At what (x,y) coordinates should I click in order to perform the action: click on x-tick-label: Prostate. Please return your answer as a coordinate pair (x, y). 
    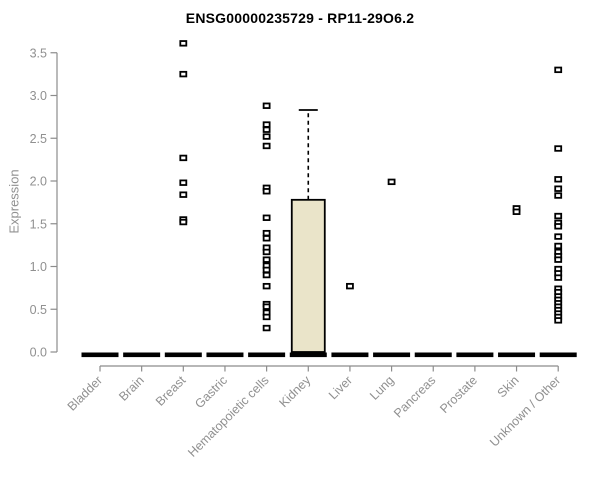
    Looking at the image, I should click on (458, 394).